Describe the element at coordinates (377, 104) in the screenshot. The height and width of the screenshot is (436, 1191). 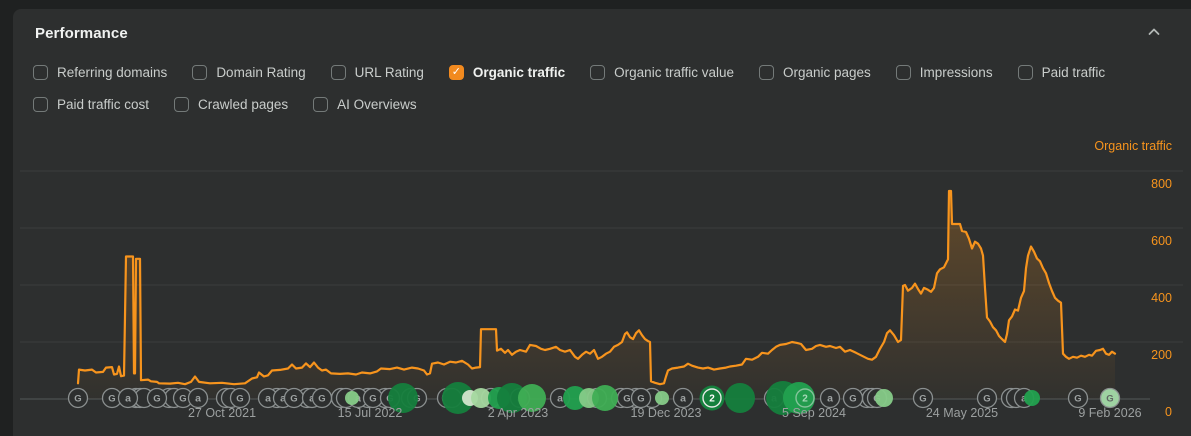
I see `checkbox-label: AI Overviews` at that location.